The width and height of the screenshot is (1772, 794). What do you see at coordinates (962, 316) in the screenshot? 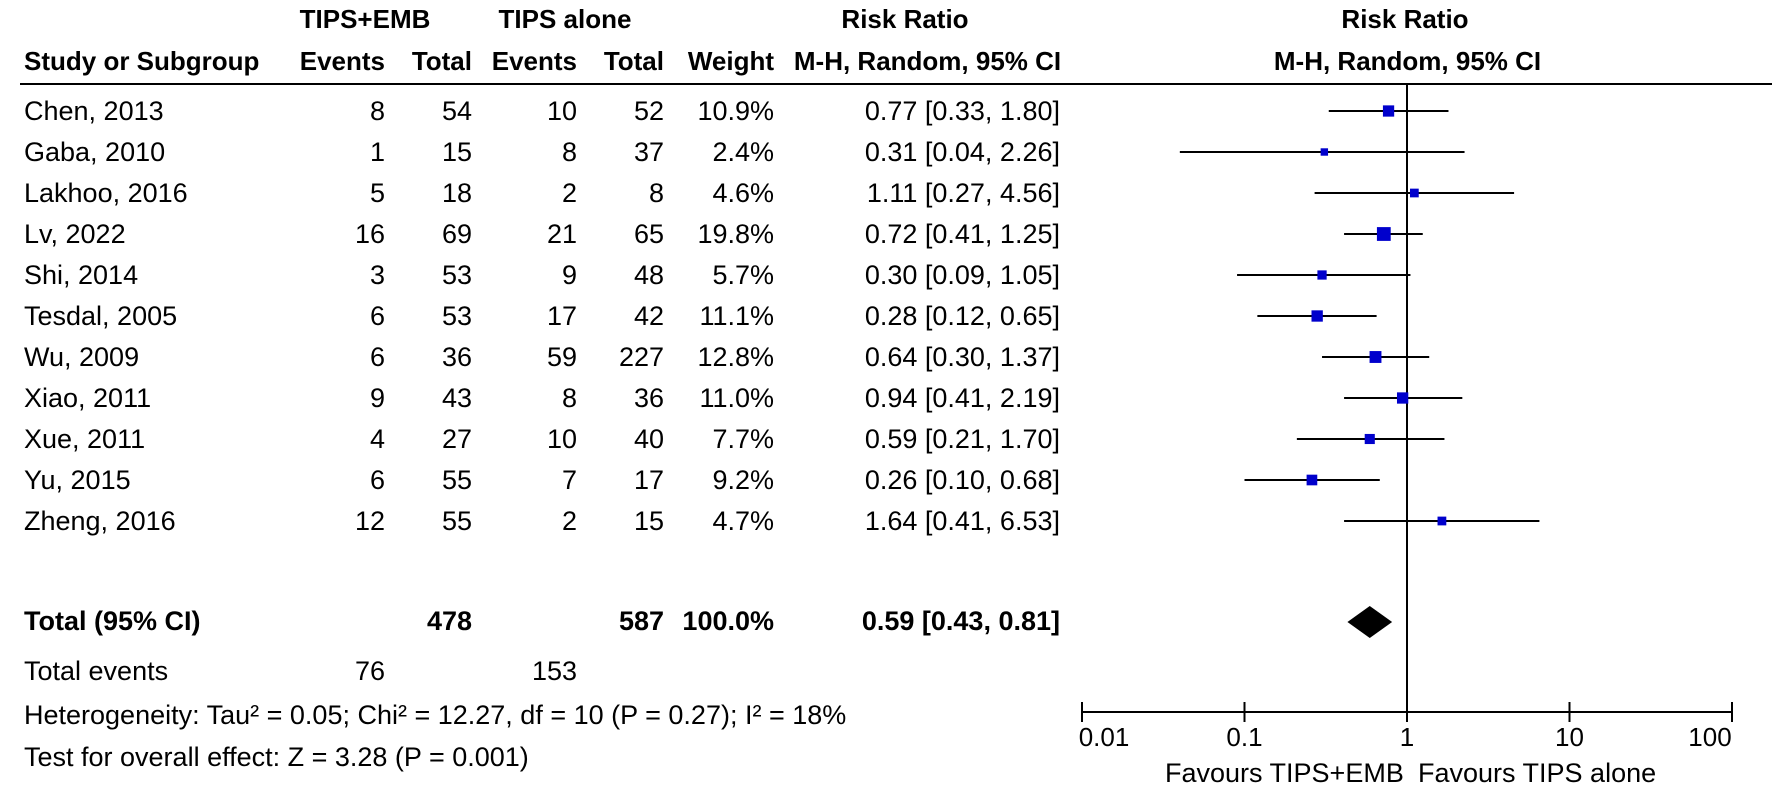
I see `ci-text: 0.28 [0.12, 0.65]` at bounding box center [962, 316].